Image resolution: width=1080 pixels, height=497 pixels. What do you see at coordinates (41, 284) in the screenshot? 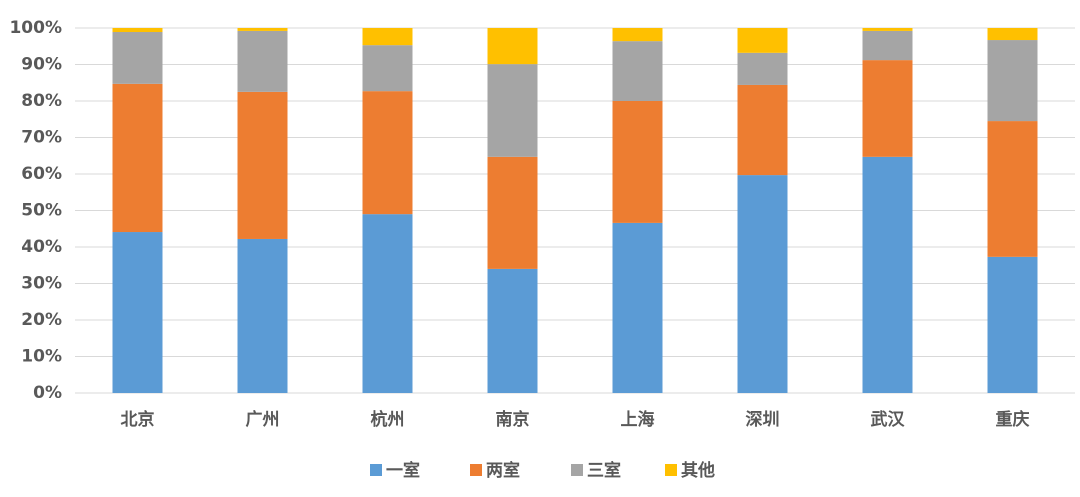
I see `y-tick-label: 30%` at bounding box center [41, 284].